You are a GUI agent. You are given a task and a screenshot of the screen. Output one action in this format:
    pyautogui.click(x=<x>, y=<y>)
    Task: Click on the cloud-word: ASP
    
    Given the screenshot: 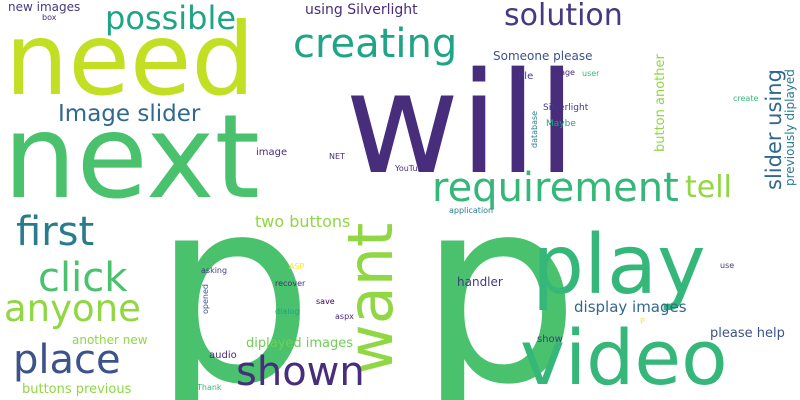 What is the action you would take?
    pyautogui.click(x=297, y=266)
    